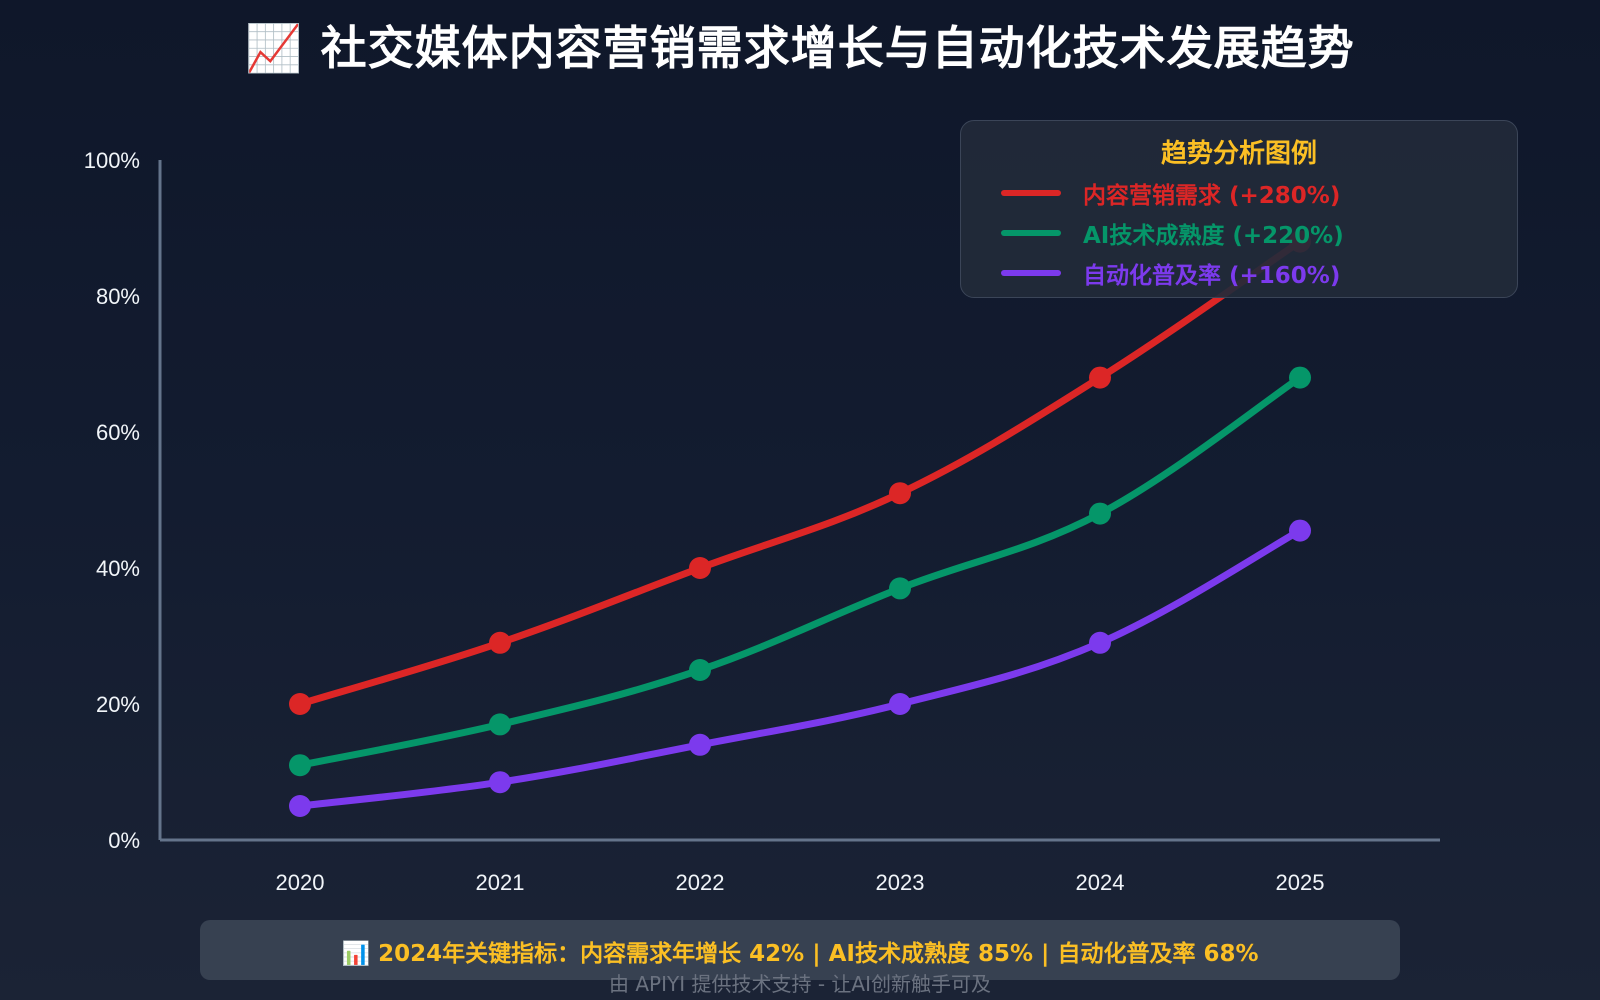 The image size is (1600, 1000). I want to click on data-point-content-demand-2023, so click(900, 493).